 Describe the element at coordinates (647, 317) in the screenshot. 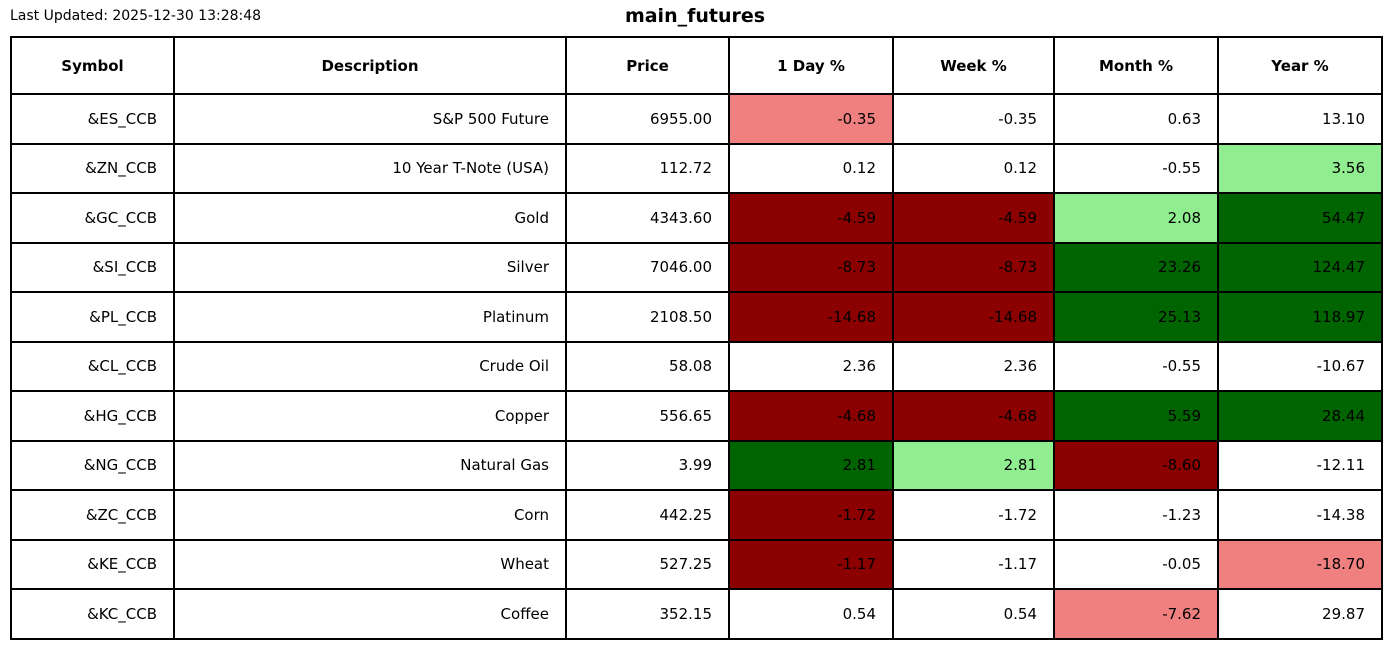

I see `cell-price: 2108.50` at that location.